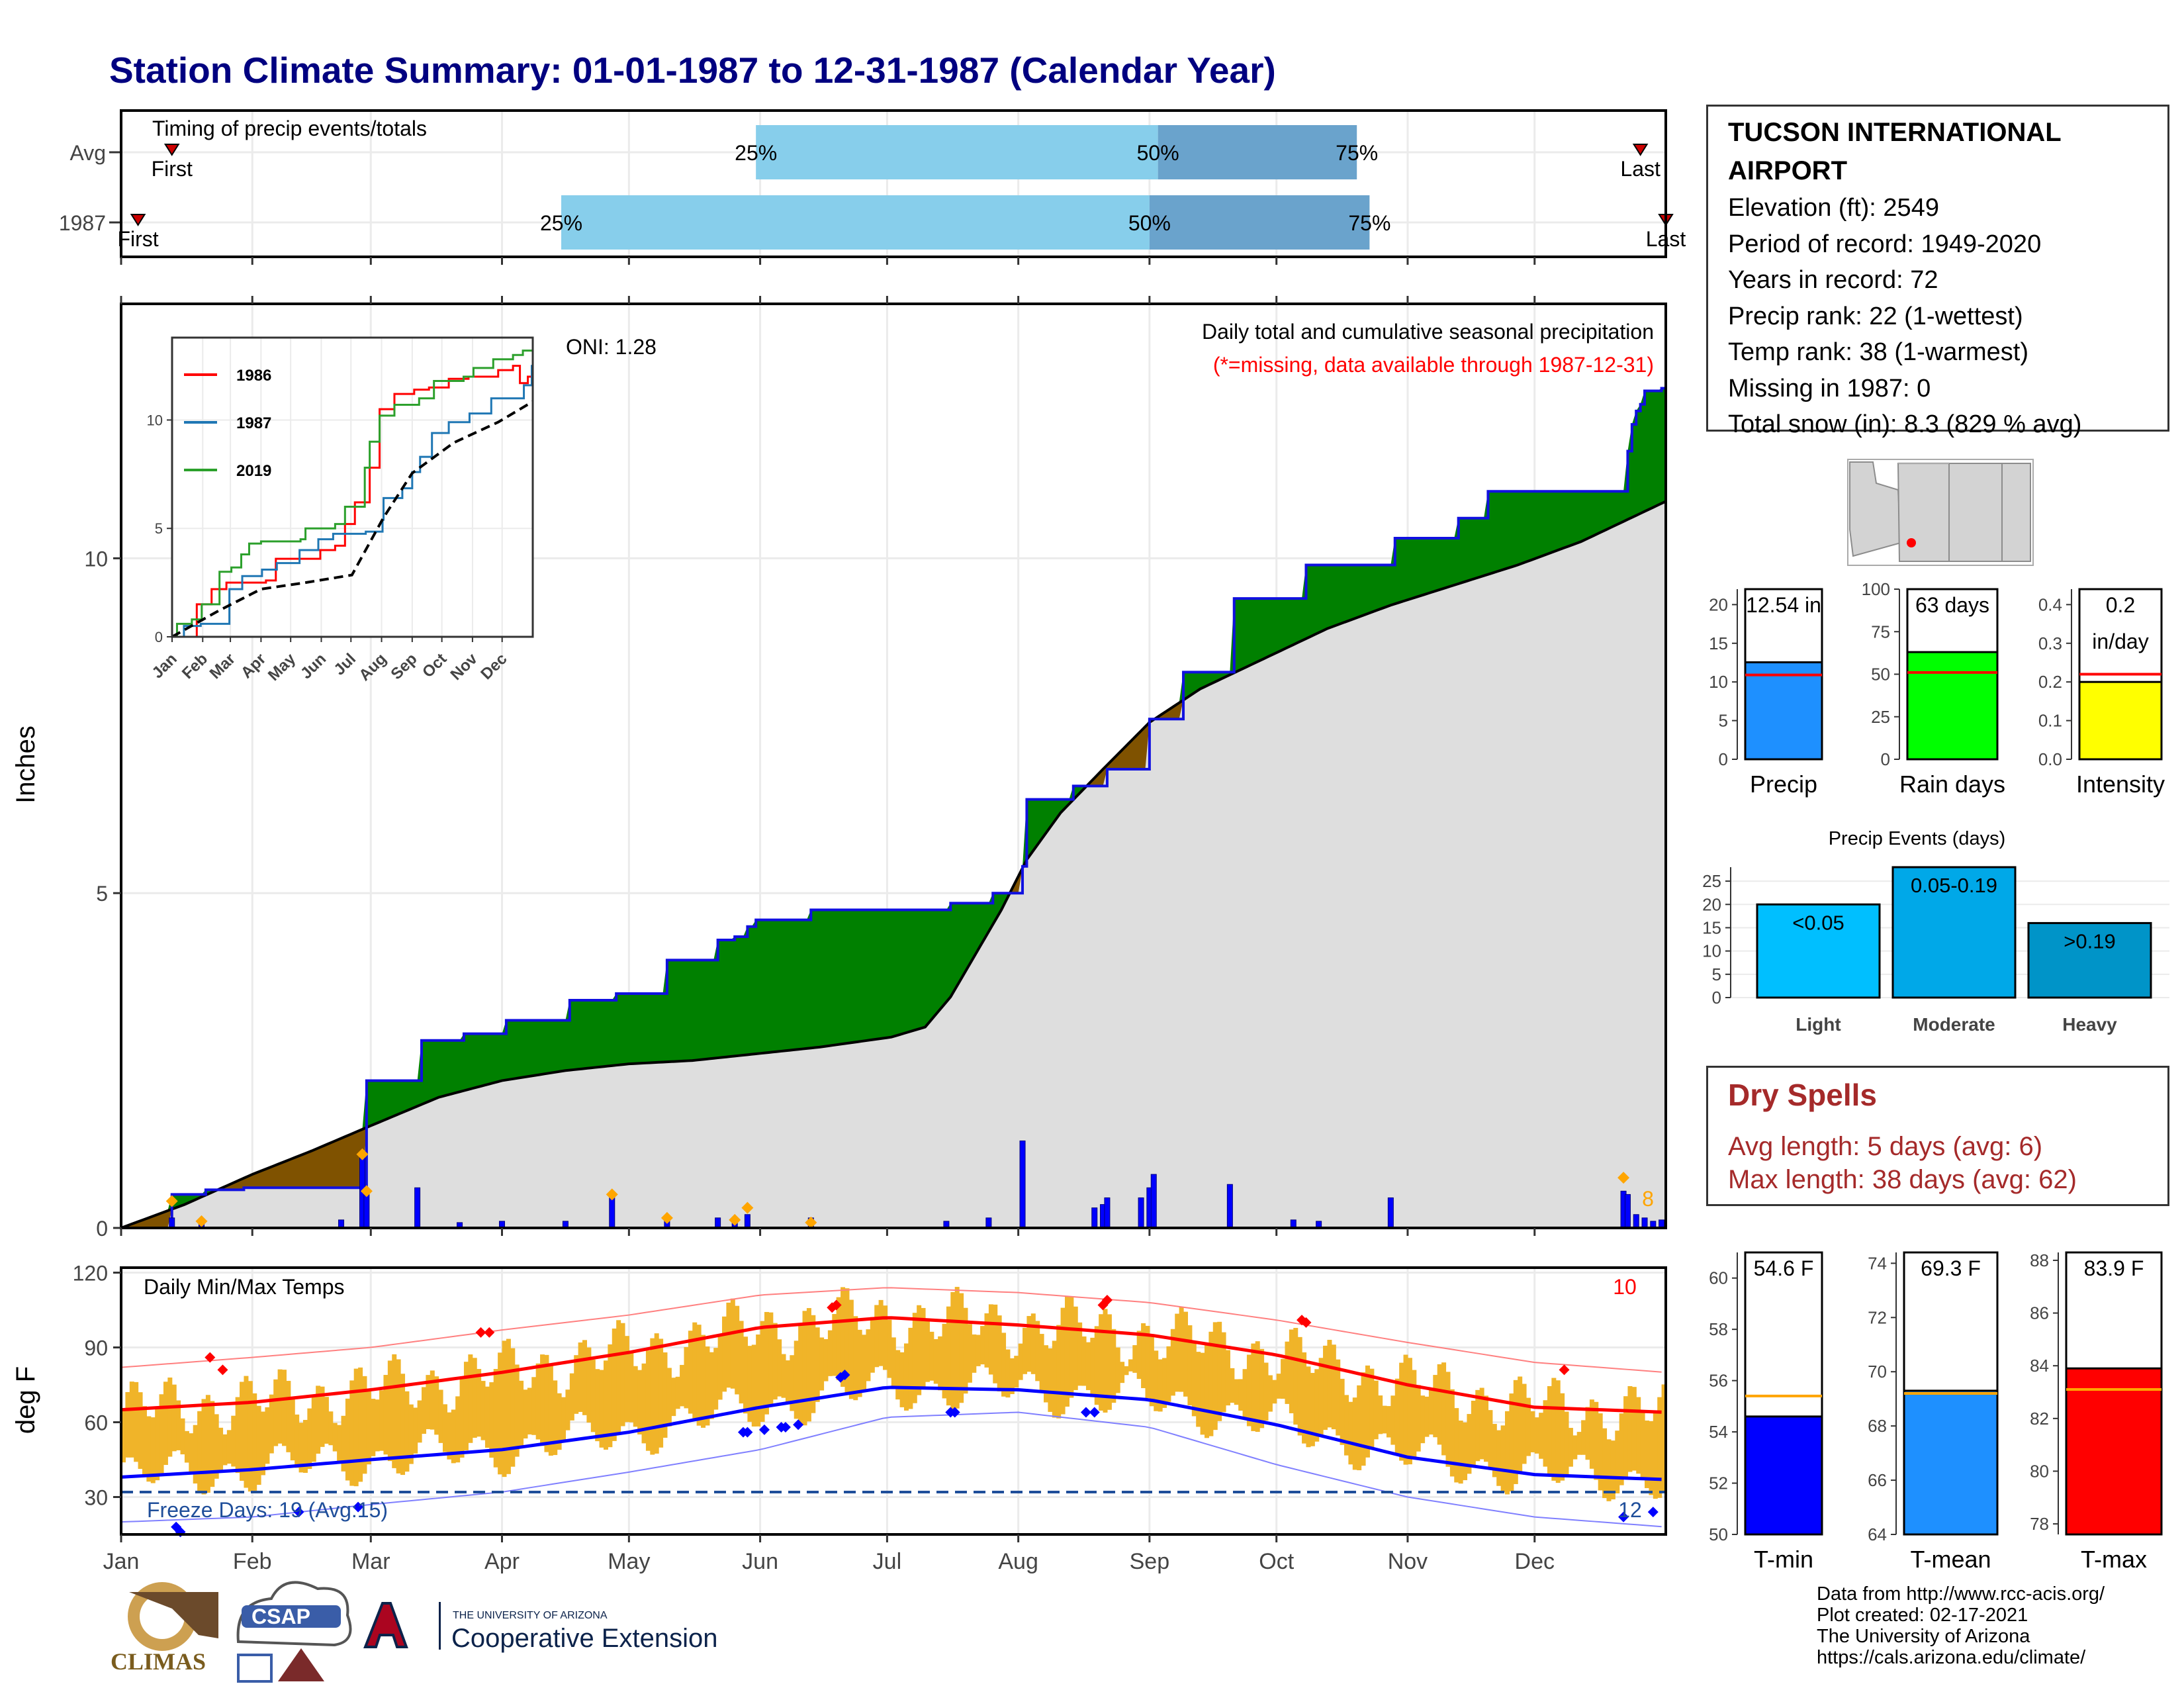  I want to click on timing-title: Timing of precip events/totals, so click(289, 128).